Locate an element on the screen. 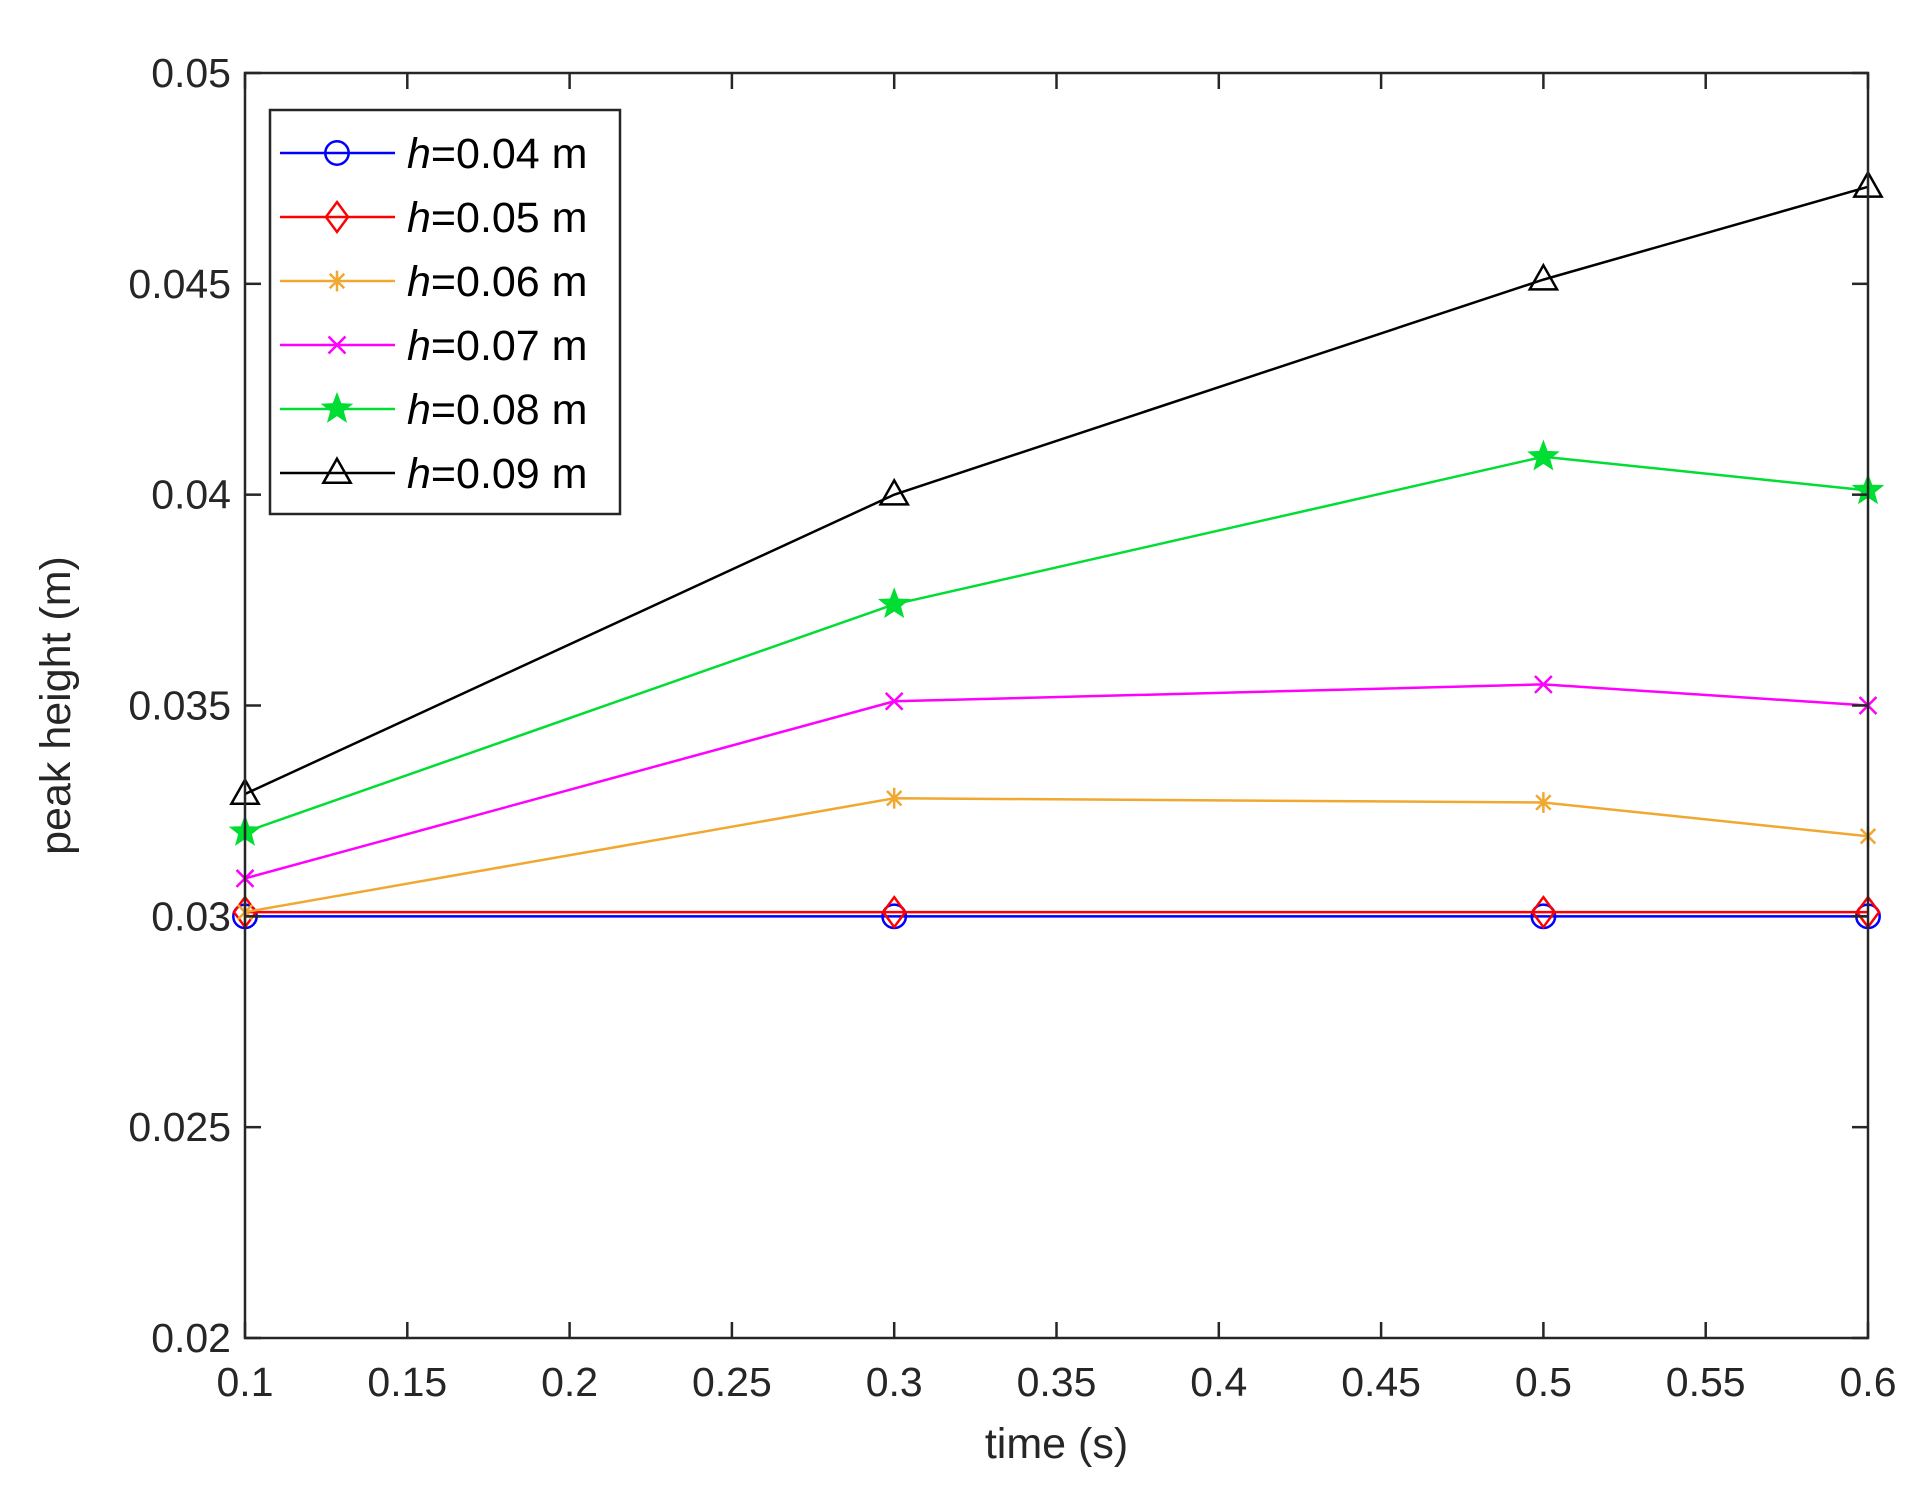 The height and width of the screenshot is (1489, 1927). legend-item: h=0.09 m is located at coordinates (434, 474).